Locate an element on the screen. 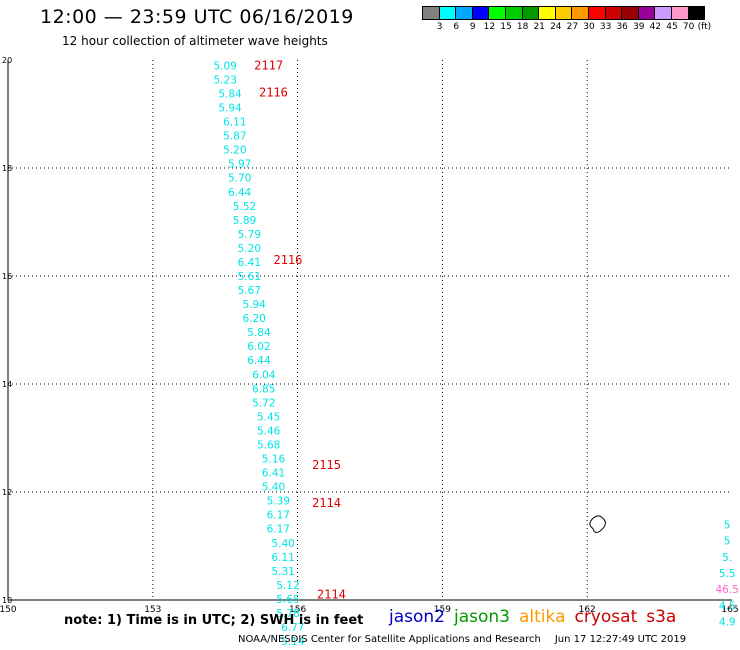  color-scale-bar is located at coordinates (564, 13).